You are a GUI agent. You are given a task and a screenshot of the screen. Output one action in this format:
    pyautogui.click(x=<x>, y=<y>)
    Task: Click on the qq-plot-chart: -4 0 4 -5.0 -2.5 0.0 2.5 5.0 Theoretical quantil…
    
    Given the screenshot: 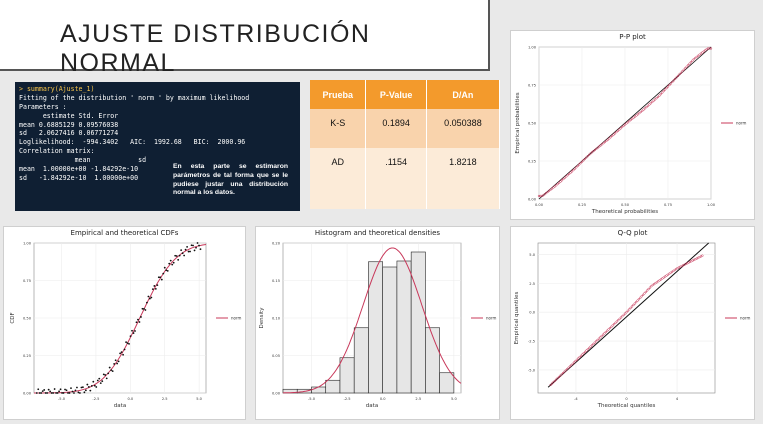 What is the action you would take?
    pyautogui.click(x=632, y=325)
    